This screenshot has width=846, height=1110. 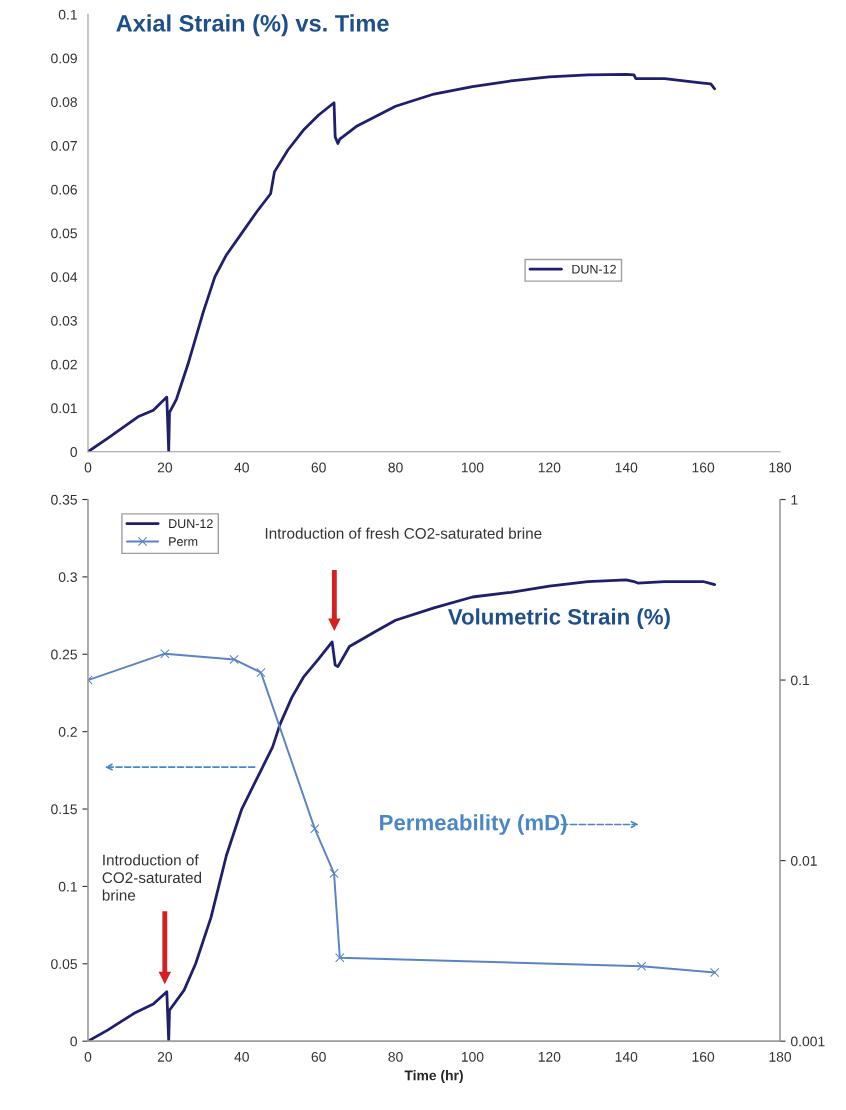 What do you see at coordinates (473, 824) in the screenshot?
I see `annotation: Permeability (mD)` at bounding box center [473, 824].